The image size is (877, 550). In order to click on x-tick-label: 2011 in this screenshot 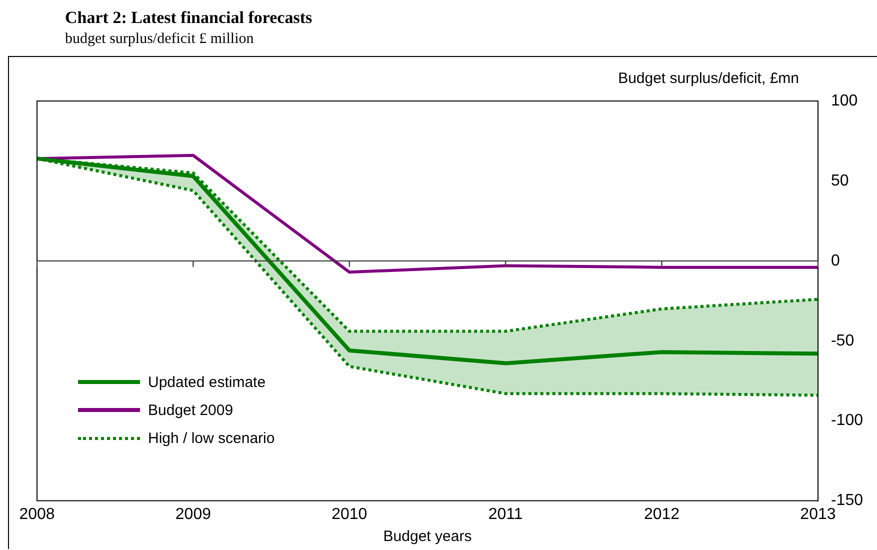, I will do `click(505, 514)`.